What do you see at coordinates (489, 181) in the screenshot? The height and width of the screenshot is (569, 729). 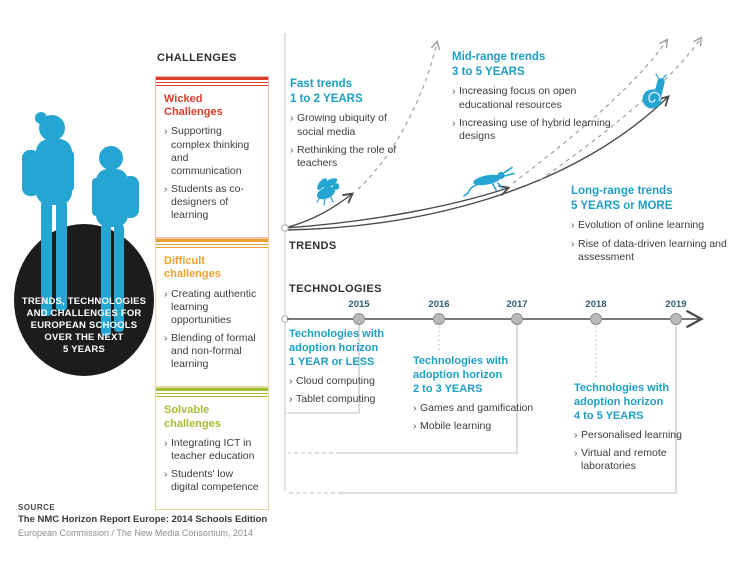 I see `grasshopper-icon` at bounding box center [489, 181].